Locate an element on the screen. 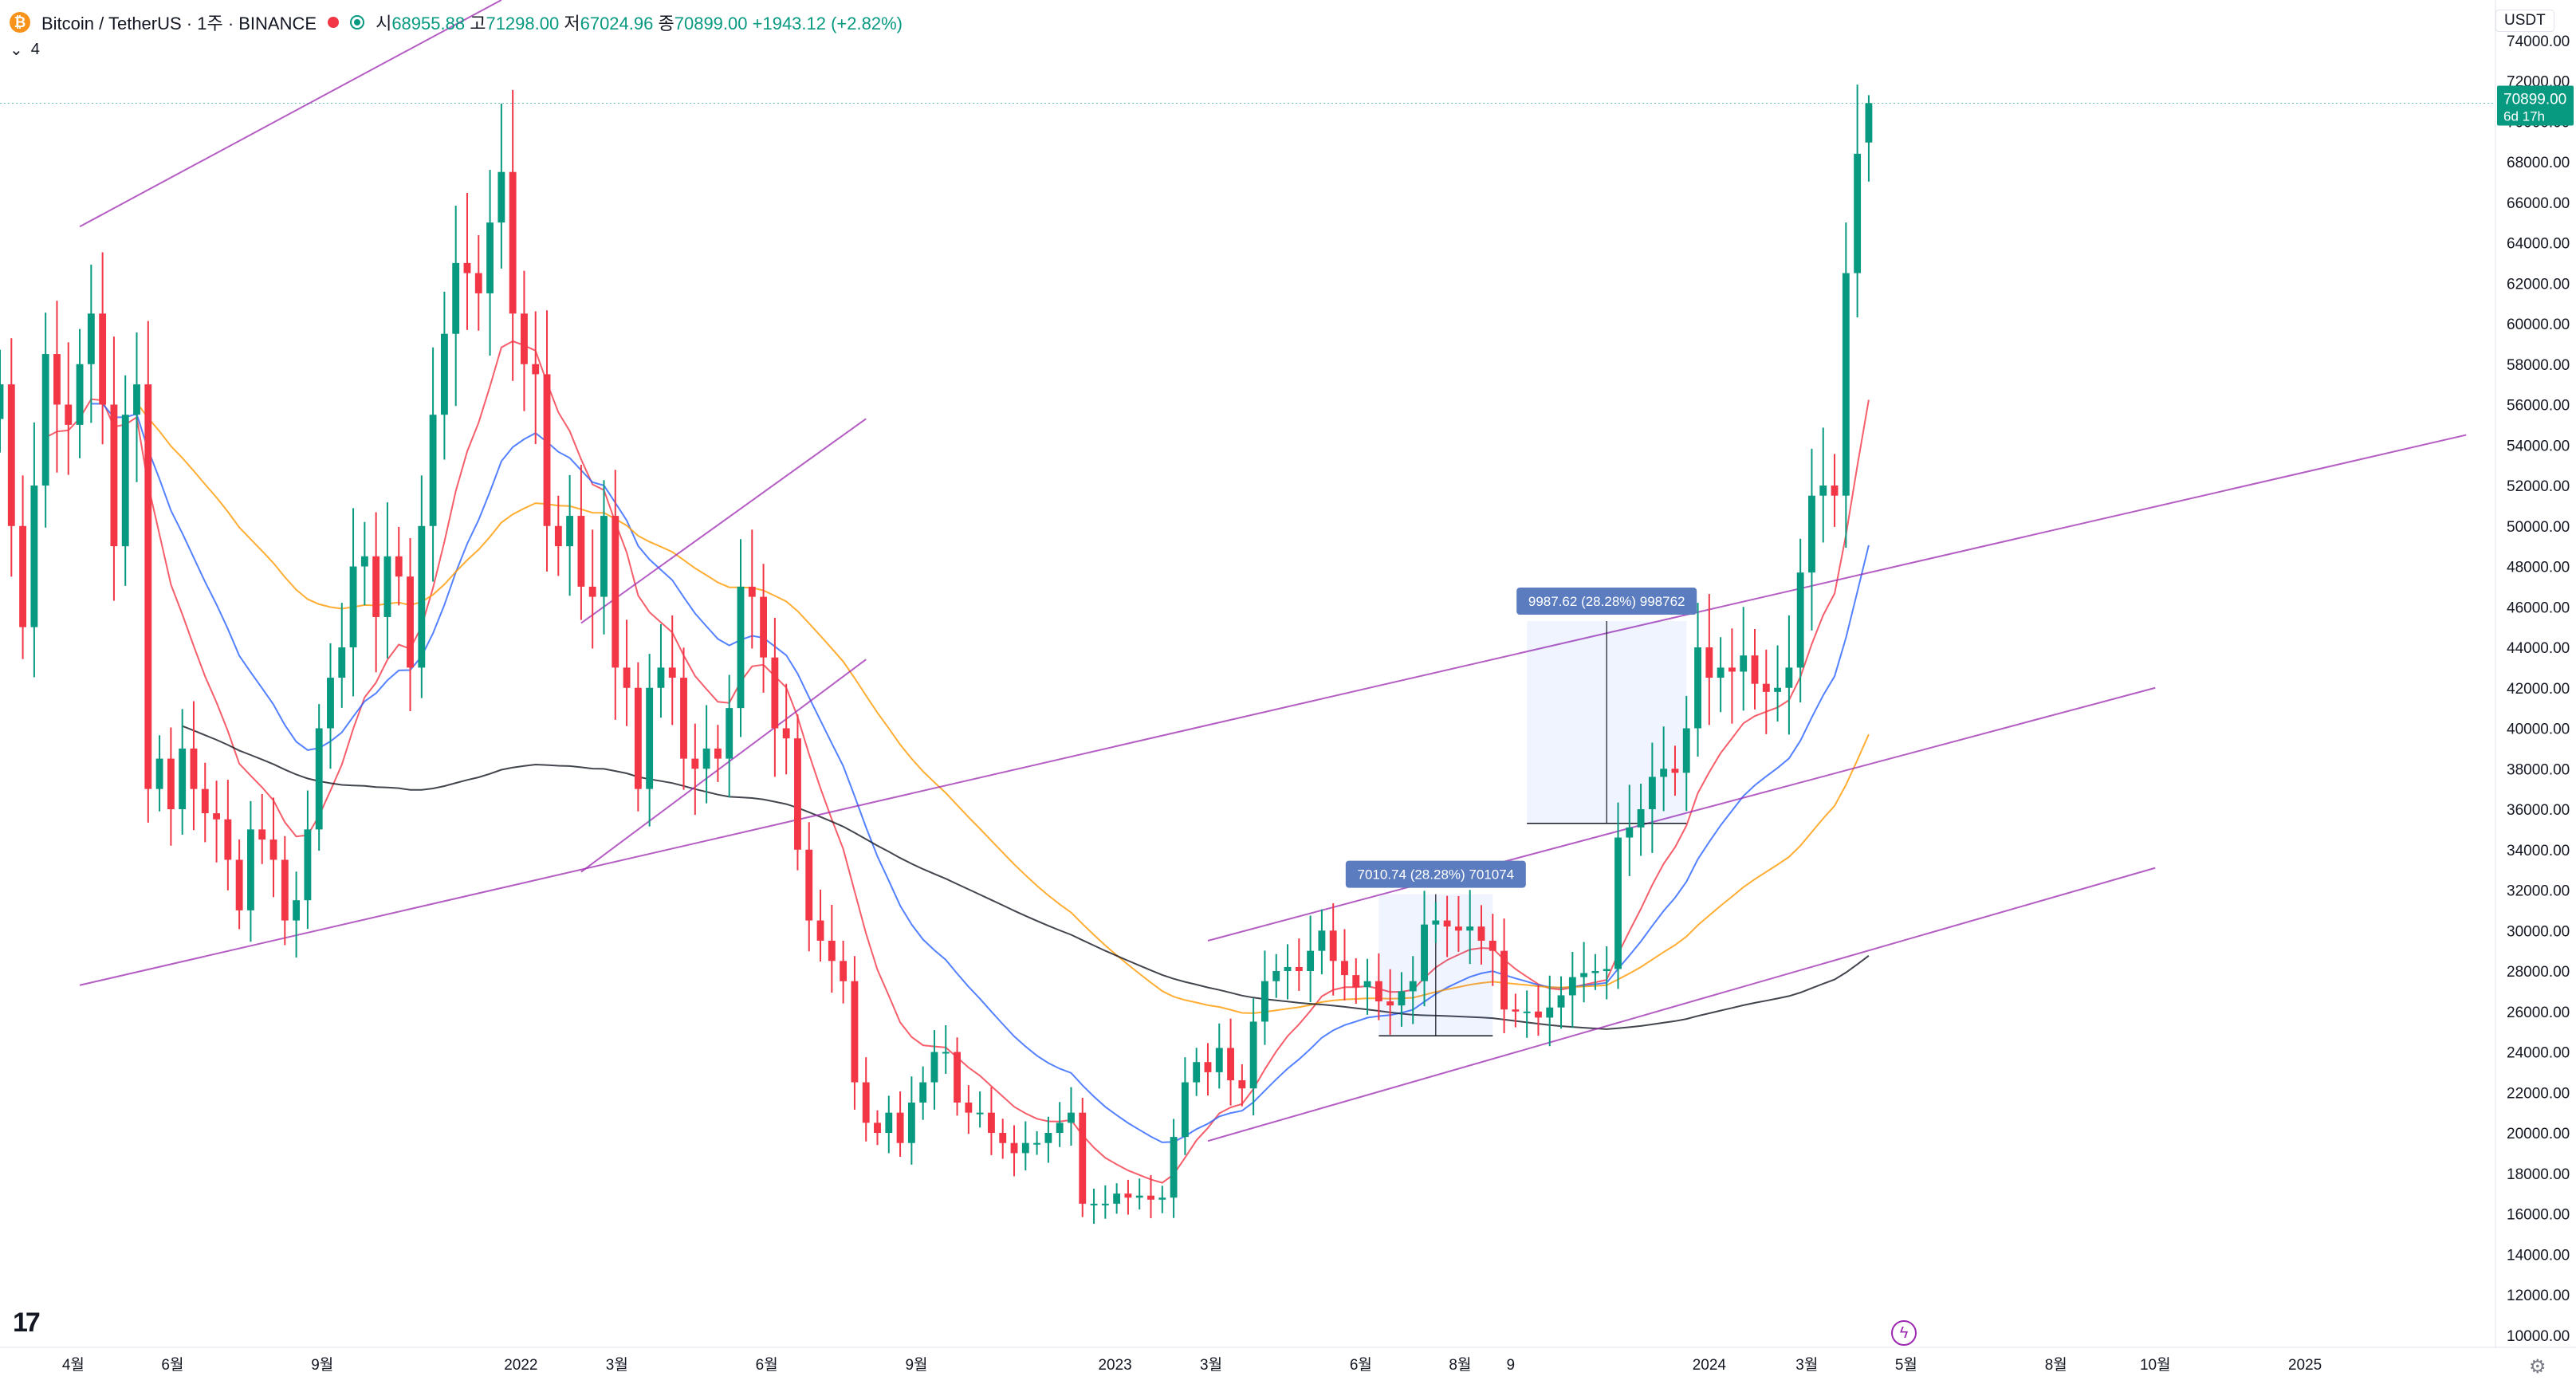  y-tick-label: 22000.00 is located at coordinates (2538, 1093).